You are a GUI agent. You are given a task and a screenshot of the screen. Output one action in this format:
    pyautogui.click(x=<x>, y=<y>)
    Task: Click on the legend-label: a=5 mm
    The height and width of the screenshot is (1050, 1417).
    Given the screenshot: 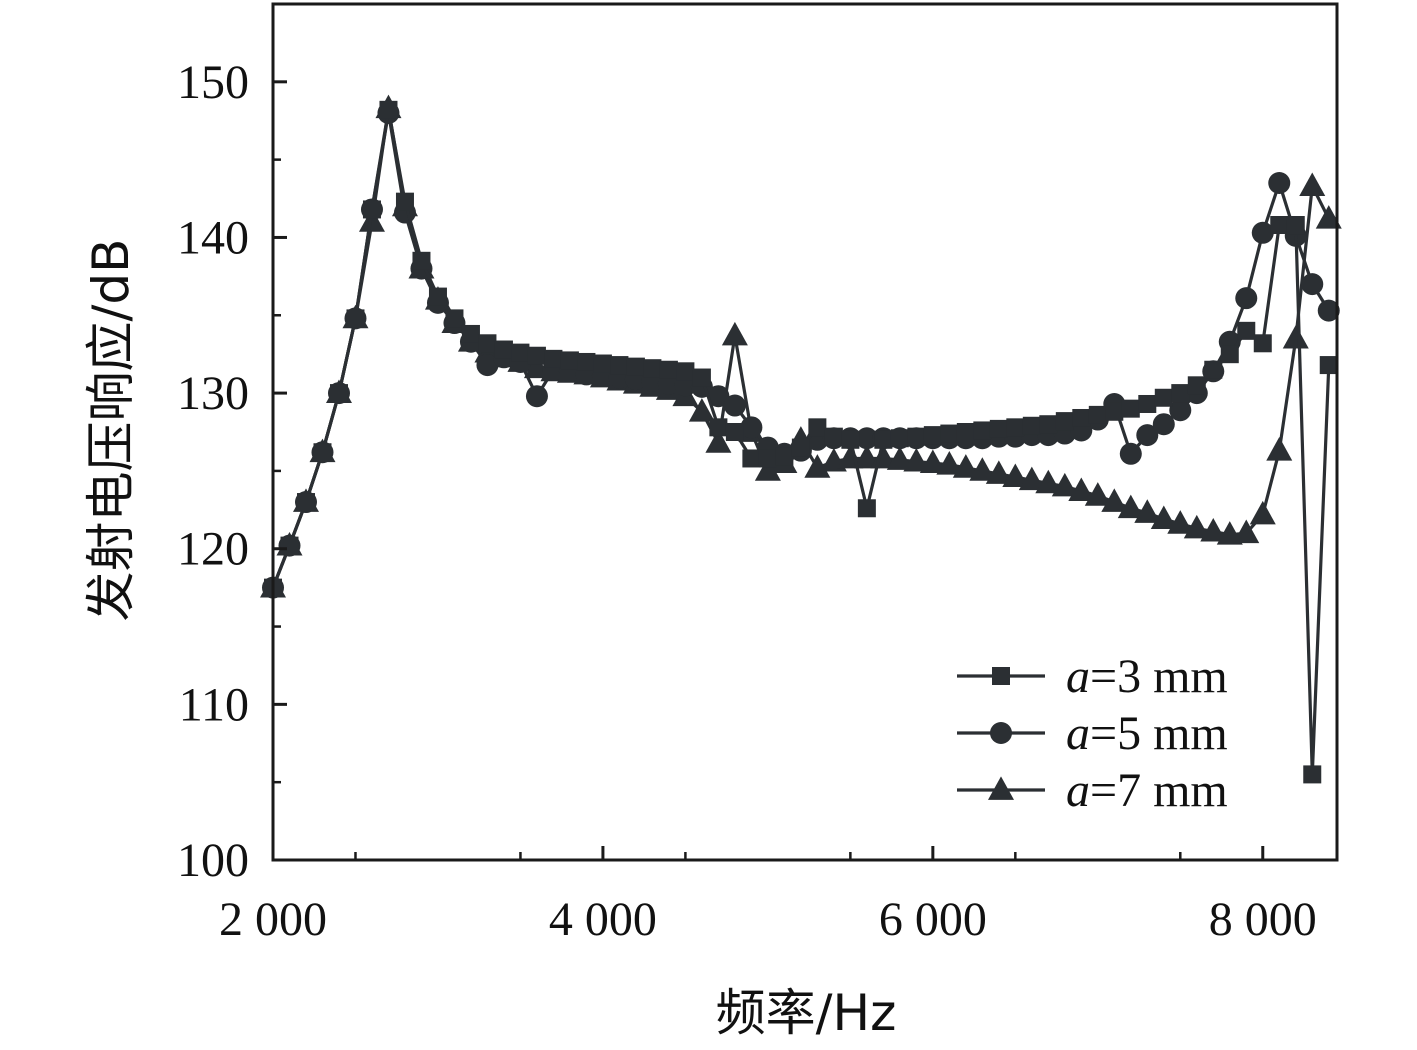 What is the action you would take?
    pyautogui.click(x=1147, y=733)
    